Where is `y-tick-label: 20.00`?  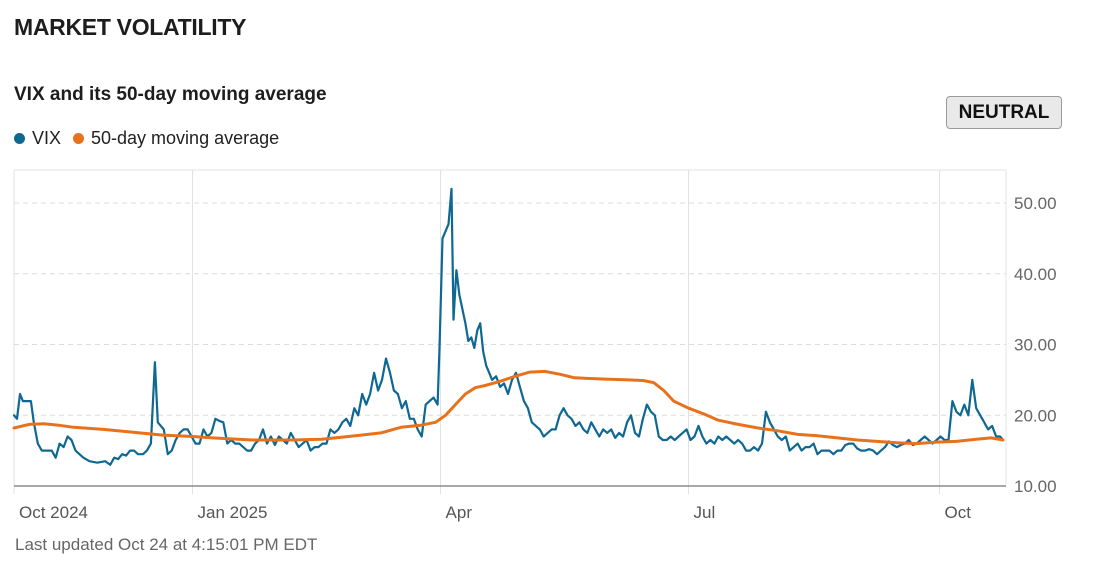 y-tick-label: 20.00 is located at coordinates (1035, 415).